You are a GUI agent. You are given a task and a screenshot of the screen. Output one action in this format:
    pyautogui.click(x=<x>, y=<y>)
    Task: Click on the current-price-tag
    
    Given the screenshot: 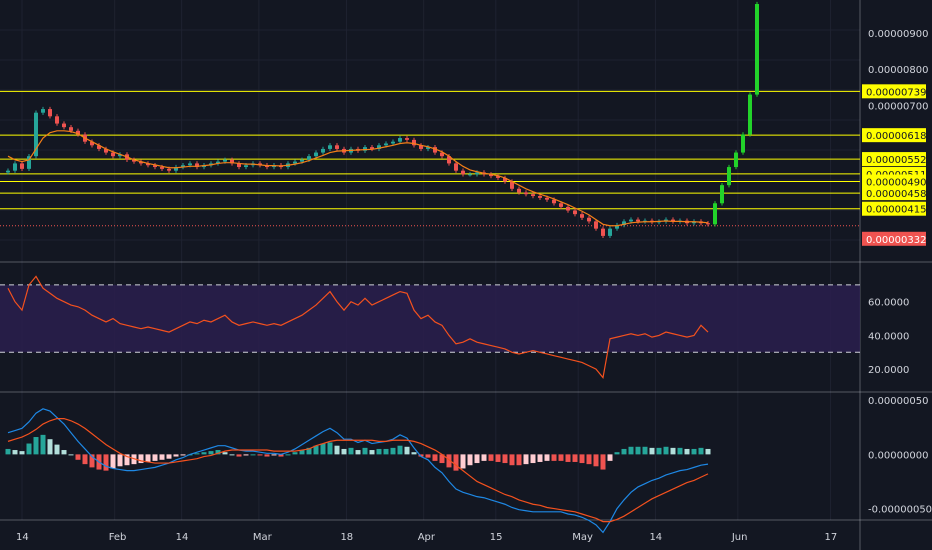 What is the action you would take?
    pyautogui.click(x=894, y=238)
    